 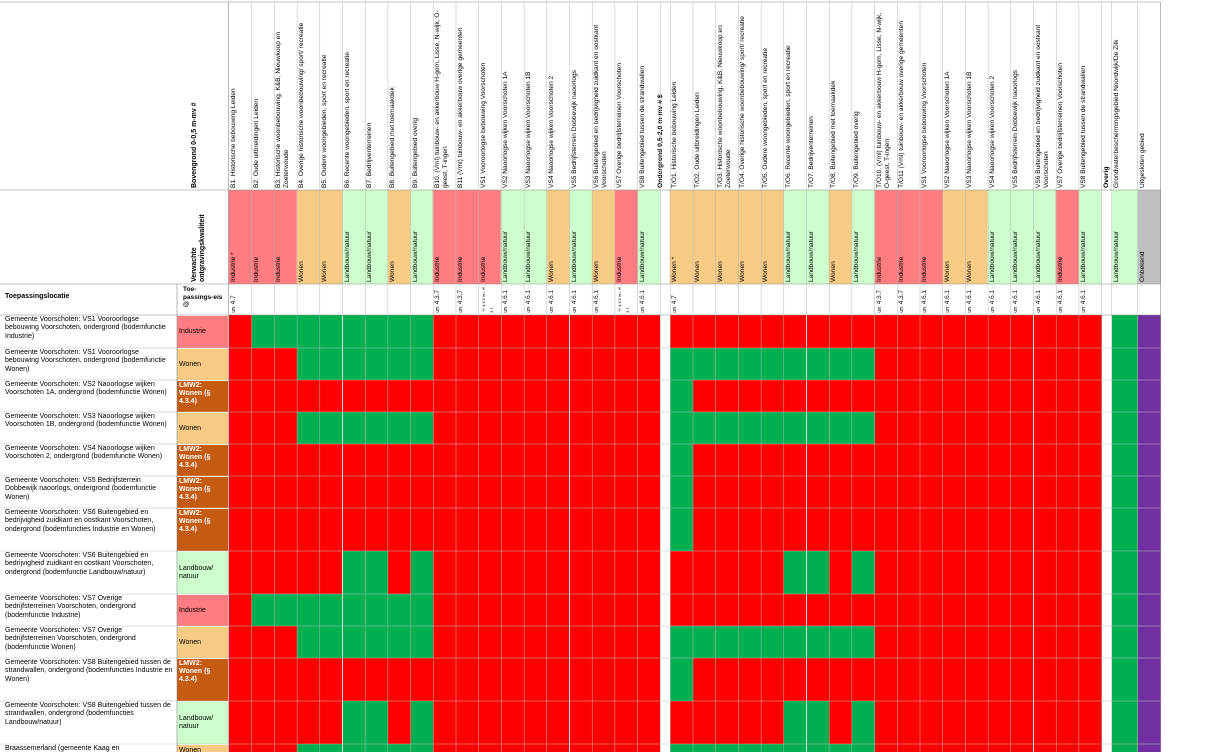 I want to click on quality-cell: Wonen *, so click(x=681, y=237).